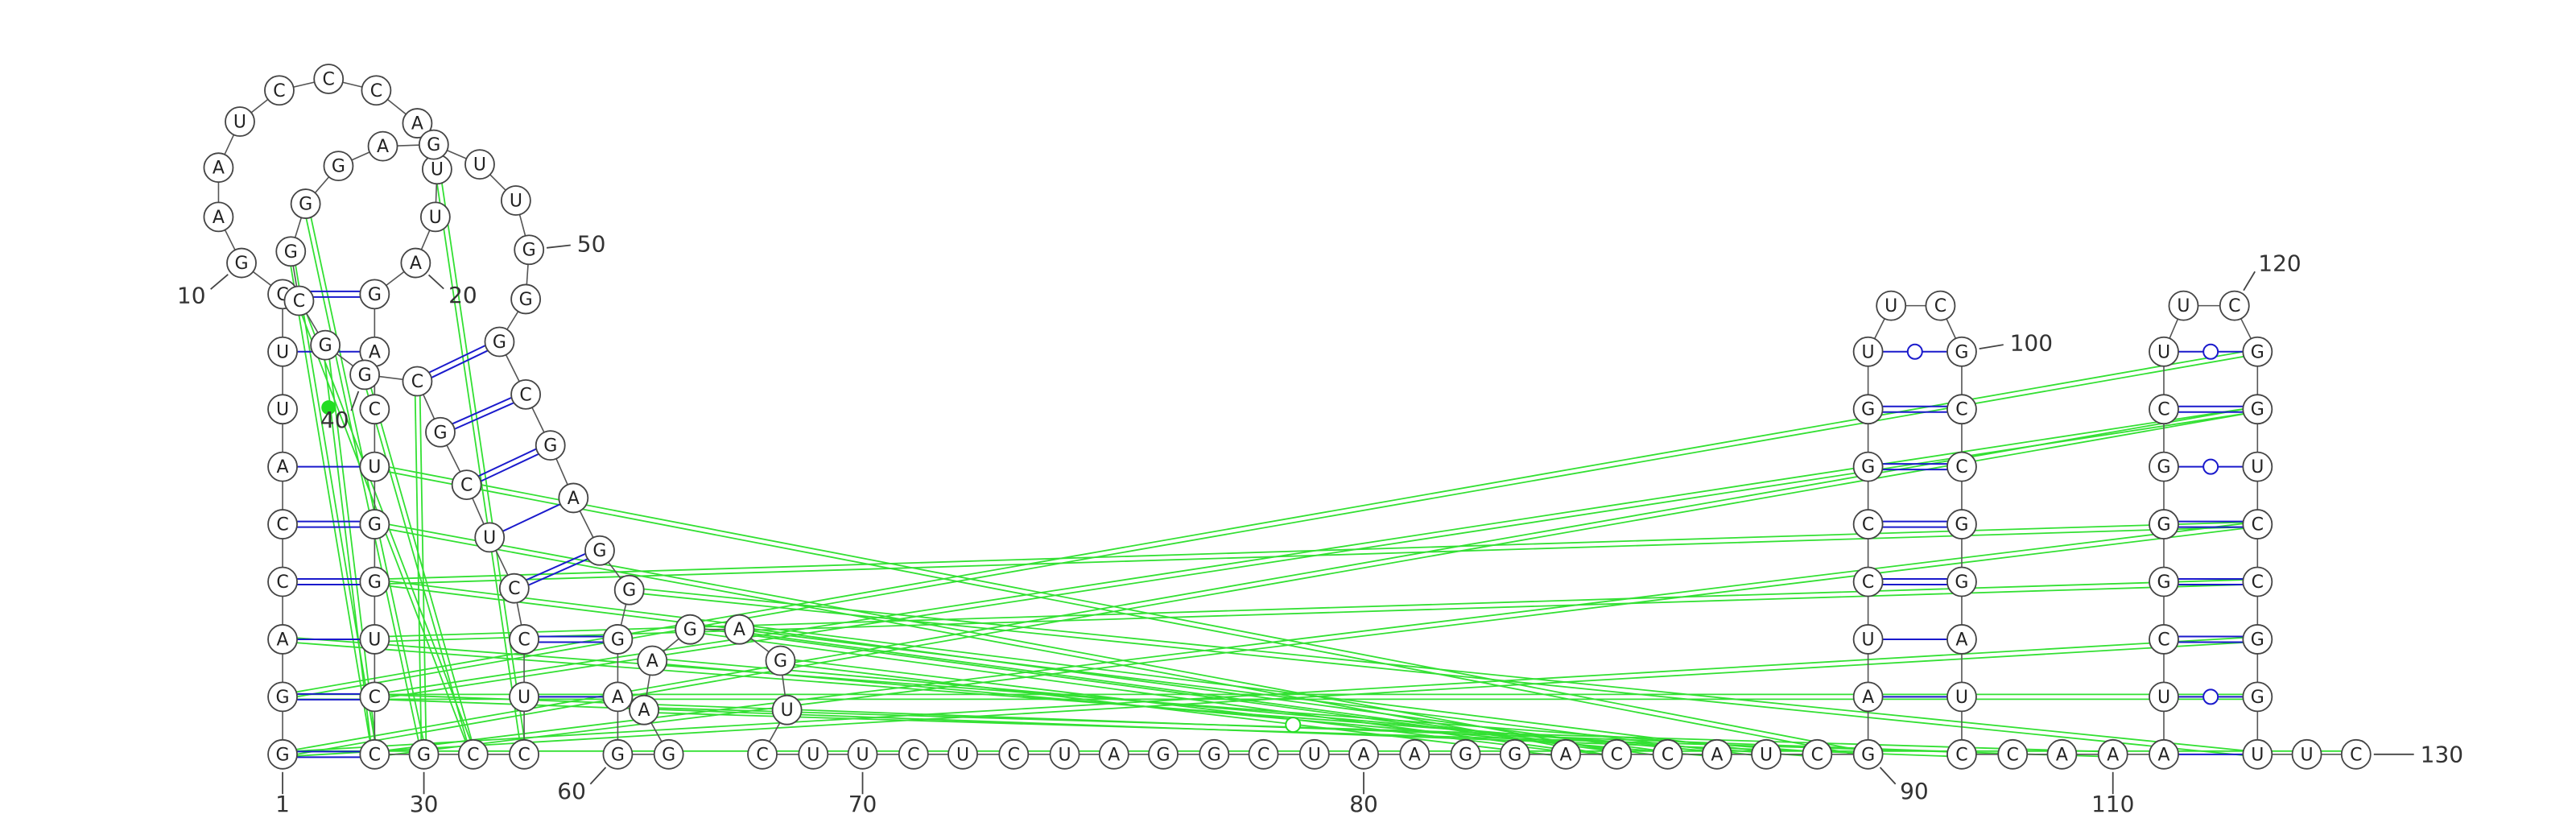 This screenshot has width=2576, height=835. What do you see at coordinates (2442, 754) in the screenshot?
I see `position-label: 130` at bounding box center [2442, 754].